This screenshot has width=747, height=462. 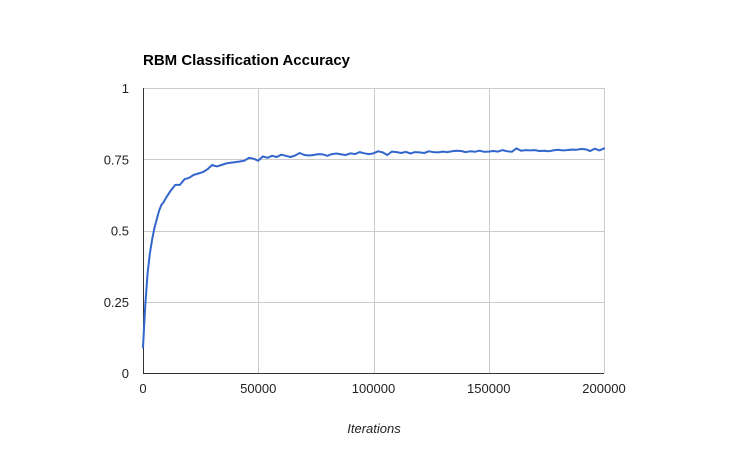 I want to click on y-tick-label: 0, so click(x=125, y=373).